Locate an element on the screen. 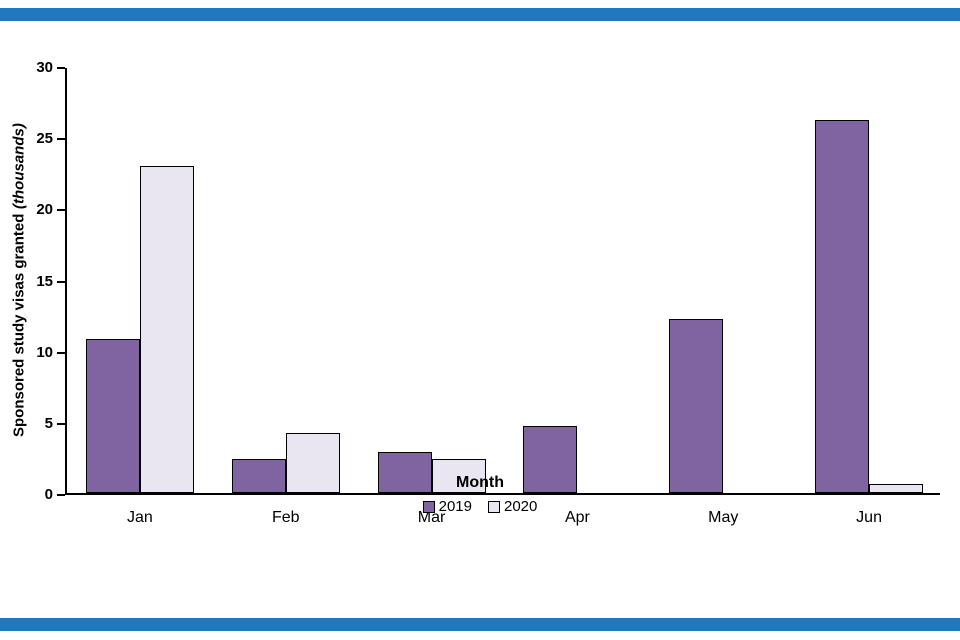  legend-swatch-2019 is located at coordinates (428, 506).